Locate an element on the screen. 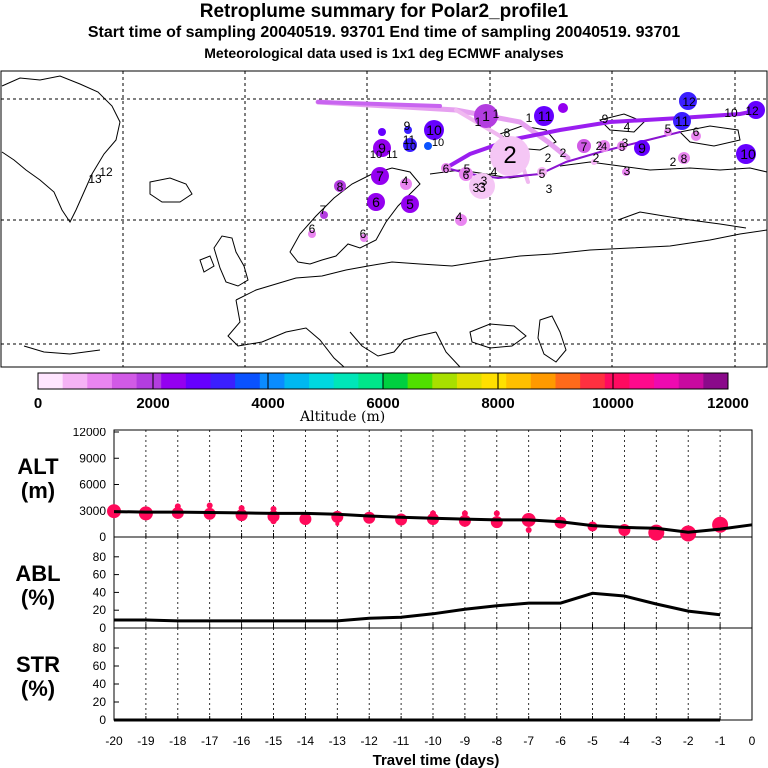  figure-title: Retroplume summary for Polar2_profile1 is located at coordinates (384, 11).